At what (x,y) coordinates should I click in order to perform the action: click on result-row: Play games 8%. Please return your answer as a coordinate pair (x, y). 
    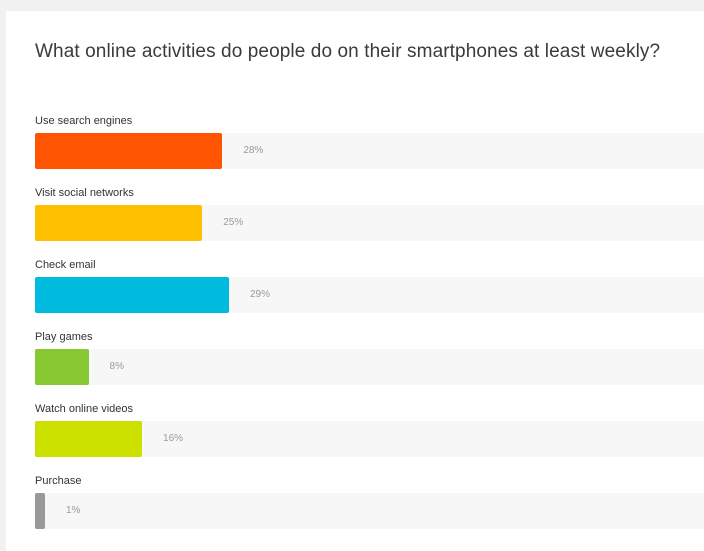
    Looking at the image, I should click on (369, 367).